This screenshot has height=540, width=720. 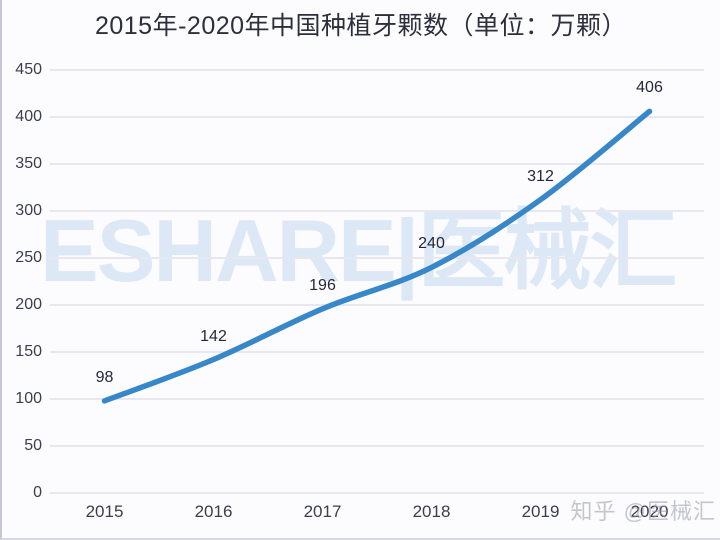 I want to click on y-tick-label: 0, so click(x=37, y=492).